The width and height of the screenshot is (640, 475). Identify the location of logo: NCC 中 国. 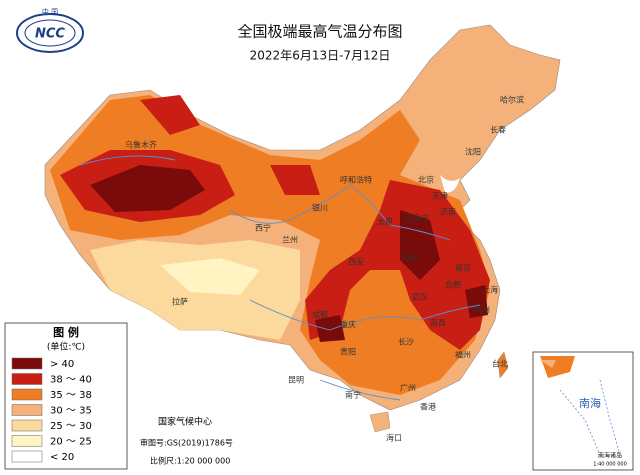
(50, 30).